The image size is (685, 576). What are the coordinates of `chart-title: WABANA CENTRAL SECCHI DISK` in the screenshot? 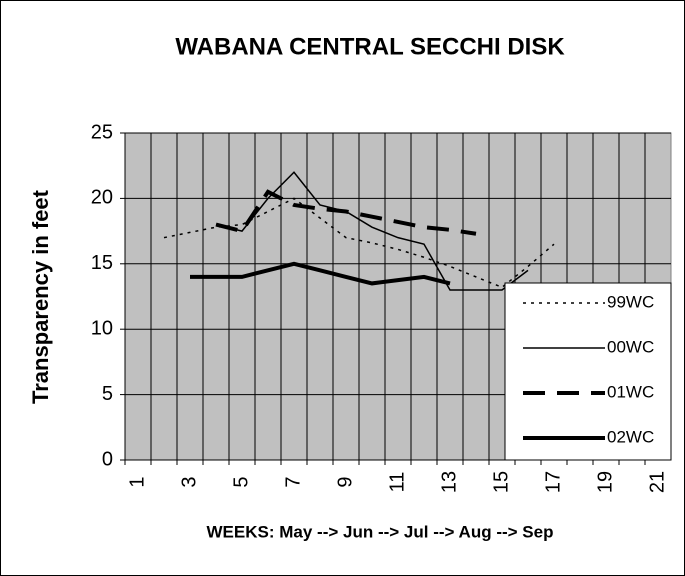 It's located at (370, 46).